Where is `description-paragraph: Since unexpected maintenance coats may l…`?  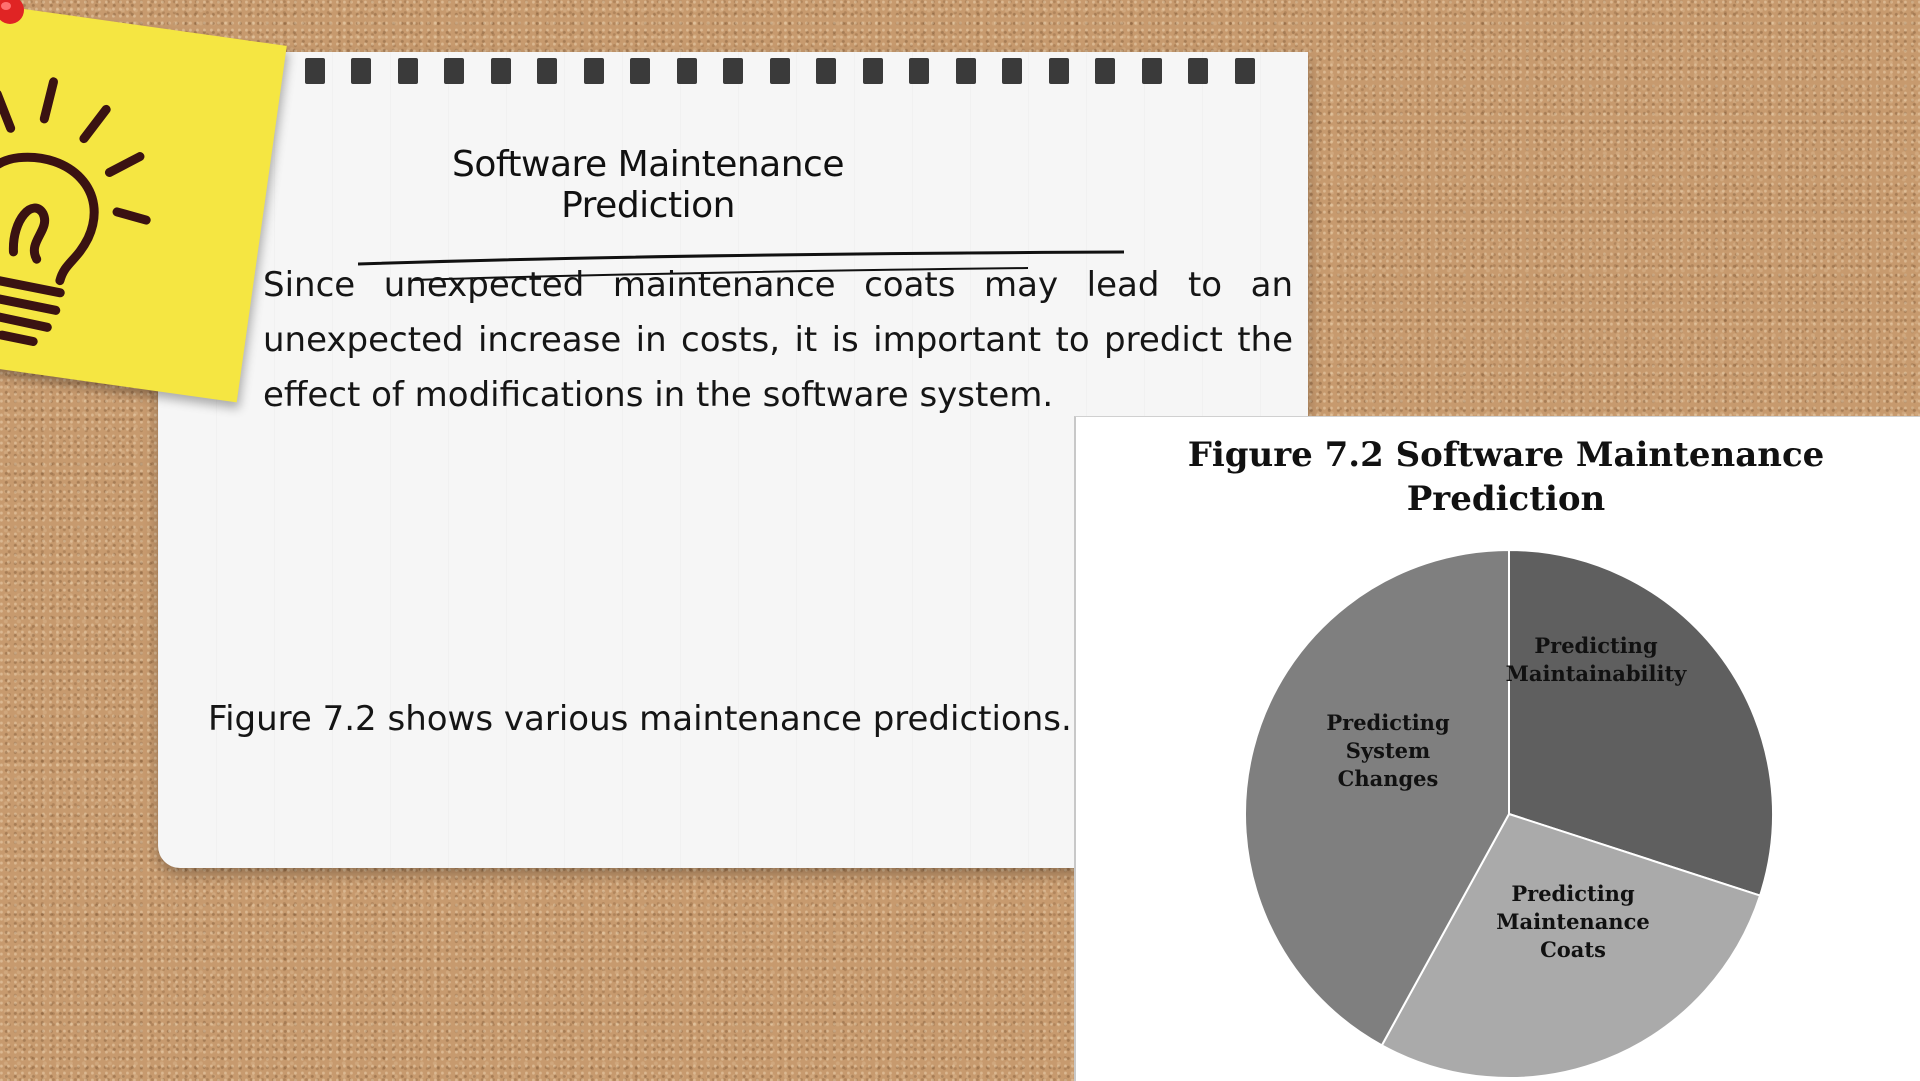 description-paragraph: Since unexpected maintenance coats may l… is located at coordinates (778, 340).